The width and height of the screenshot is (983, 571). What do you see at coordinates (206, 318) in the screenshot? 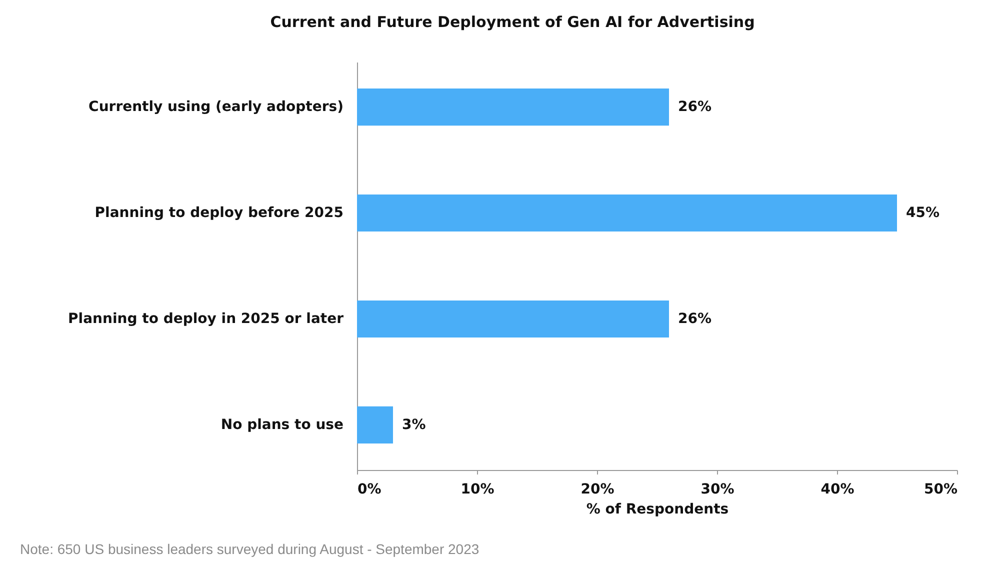
I see `y-tick-label: Planning to deploy in 2025 or later` at bounding box center [206, 318].